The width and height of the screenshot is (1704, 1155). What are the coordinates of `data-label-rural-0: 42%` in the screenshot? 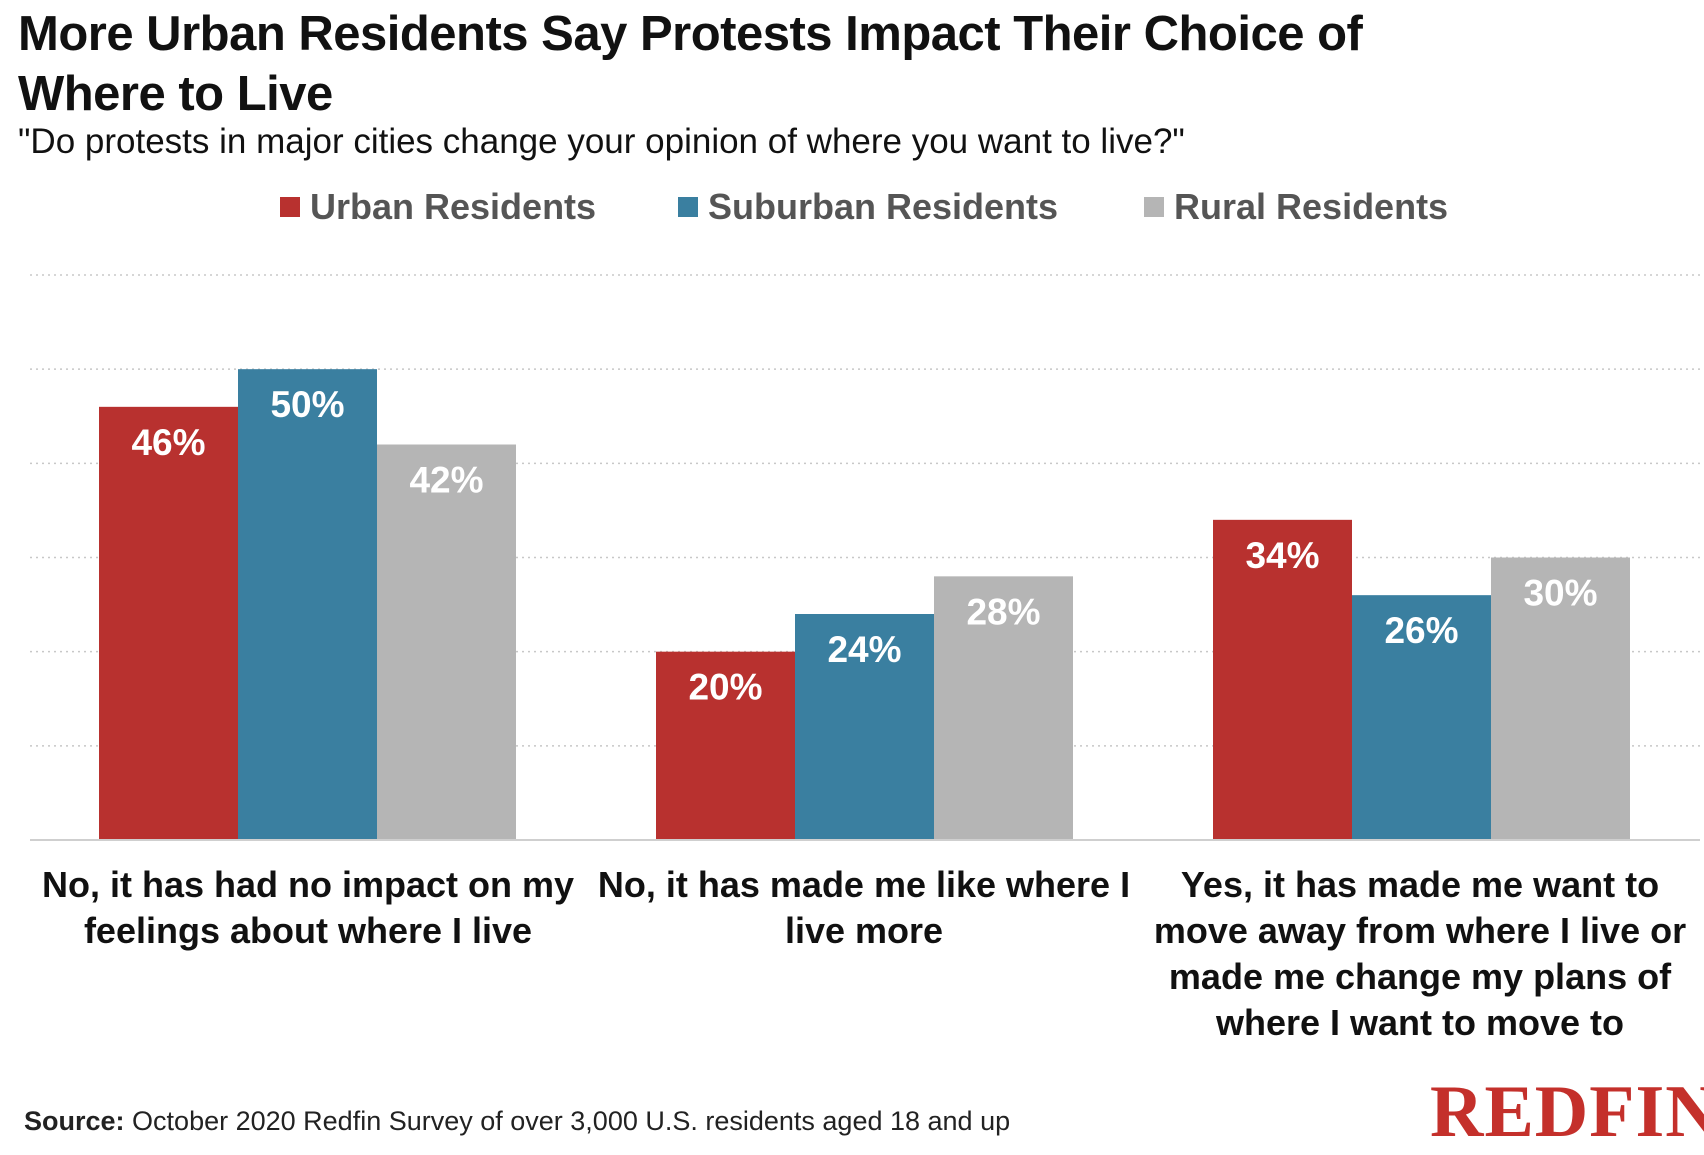 It's located at (446, 480).